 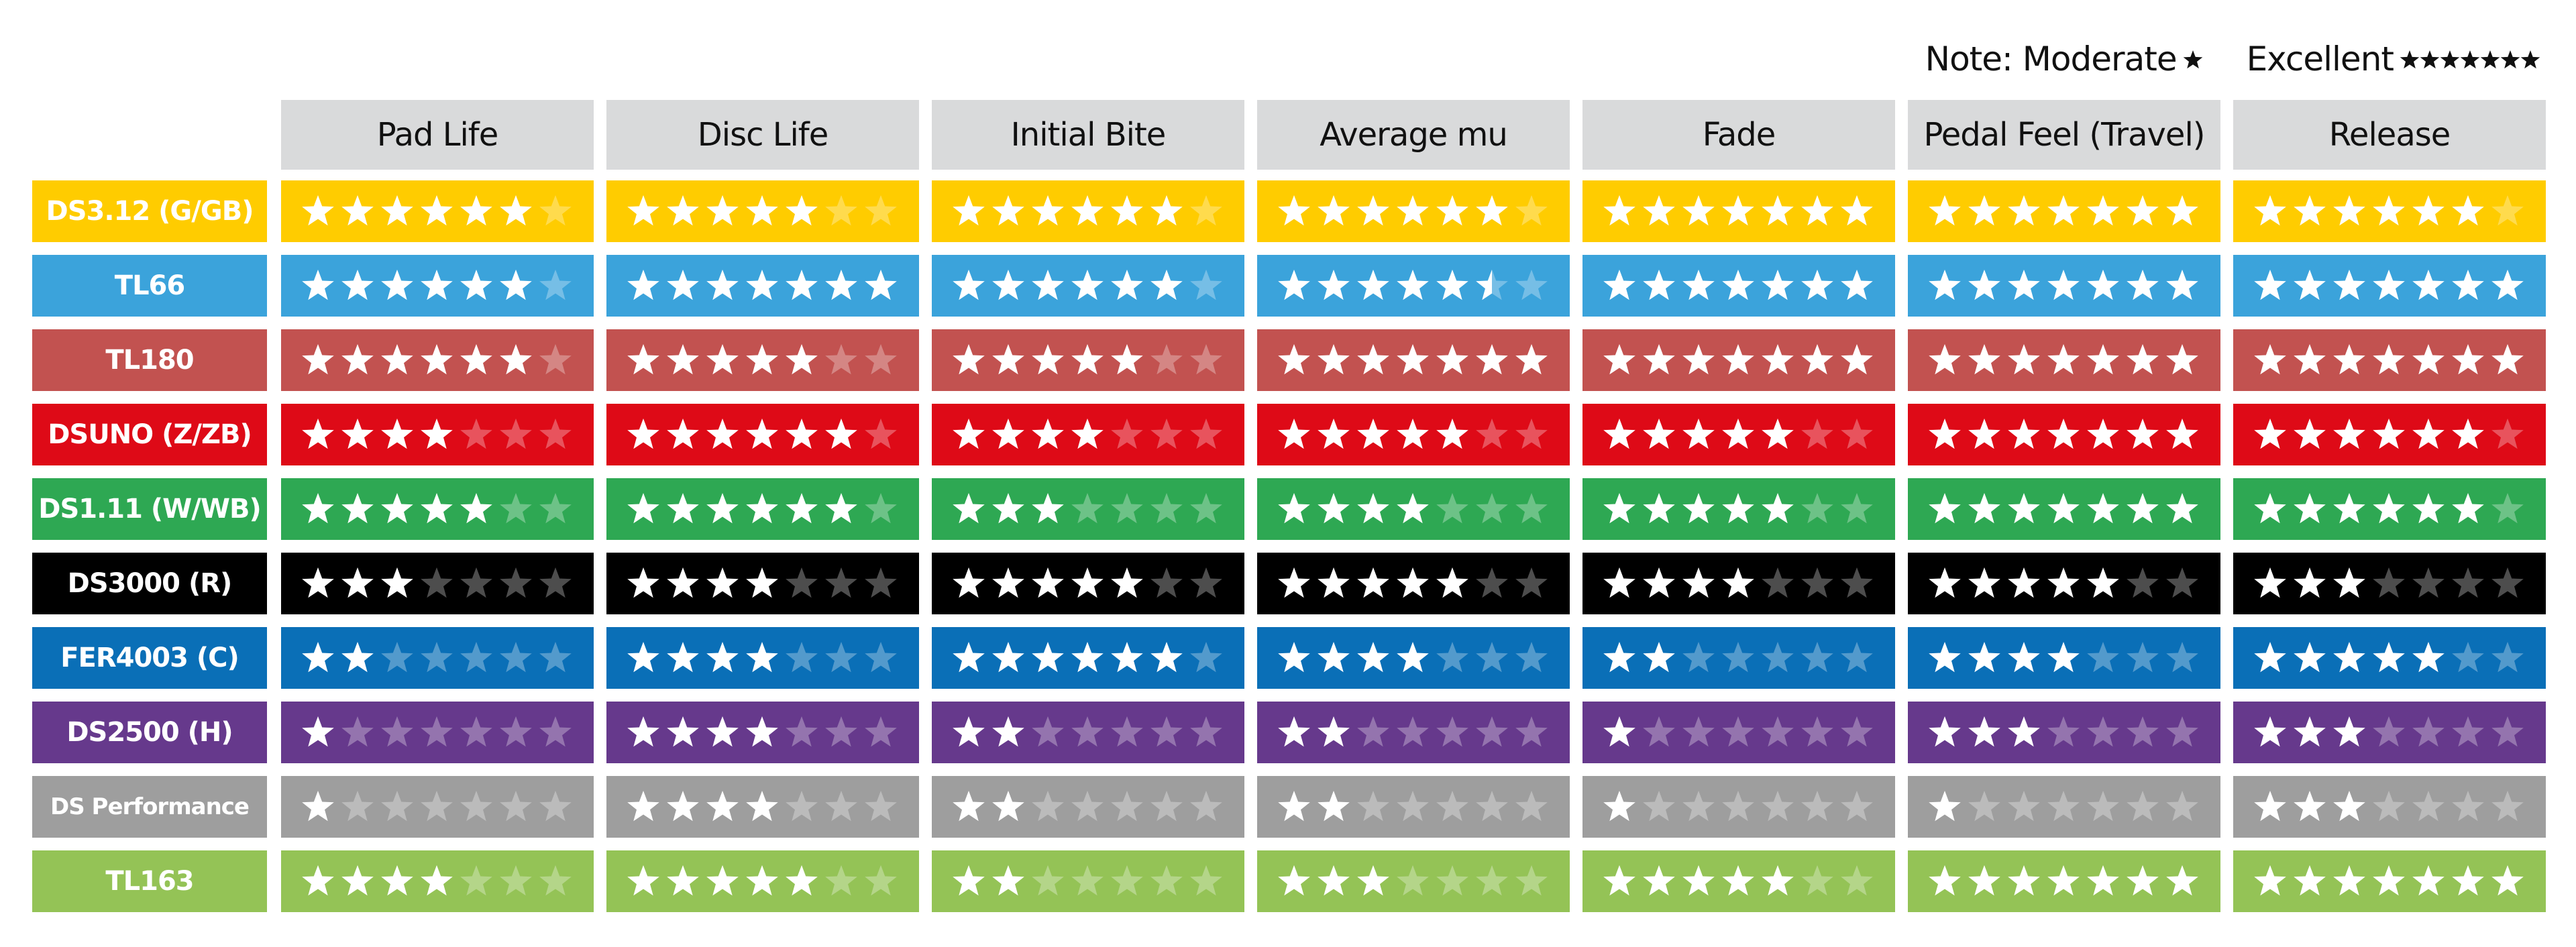 What do you see at coordinates (149, 509) in the screenshot?
I see `row-label: DS1.11 (W/WB)` at bounding box center [149, 509].